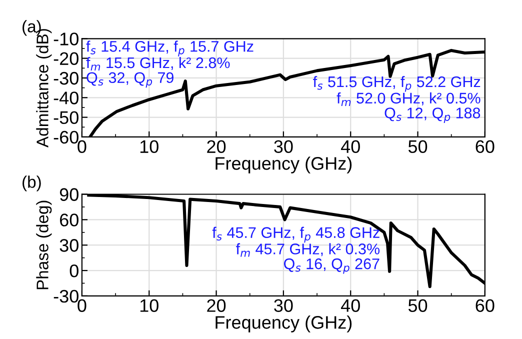 This screenshot has width=522, height=339. I want to click on y-tick-label: 90, so click(69, 194).